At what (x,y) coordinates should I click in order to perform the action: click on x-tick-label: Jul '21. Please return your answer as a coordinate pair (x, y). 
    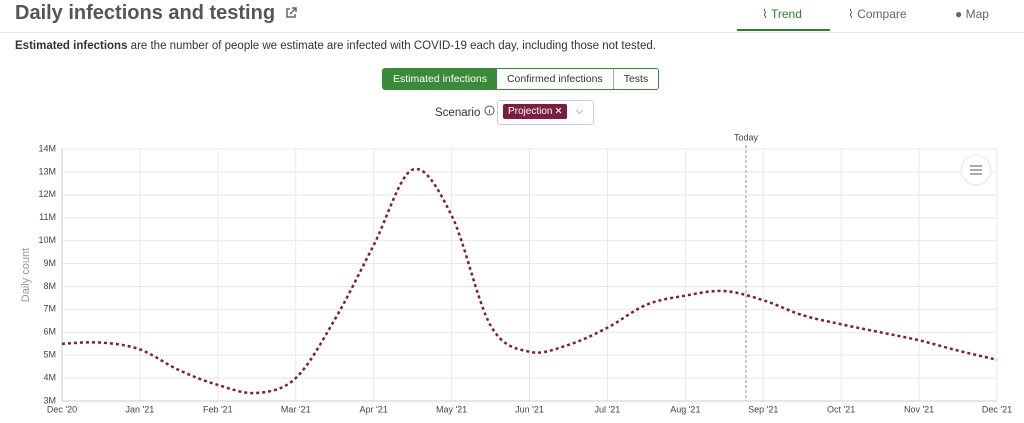
    Looking at the image, I should click on (608, 409).